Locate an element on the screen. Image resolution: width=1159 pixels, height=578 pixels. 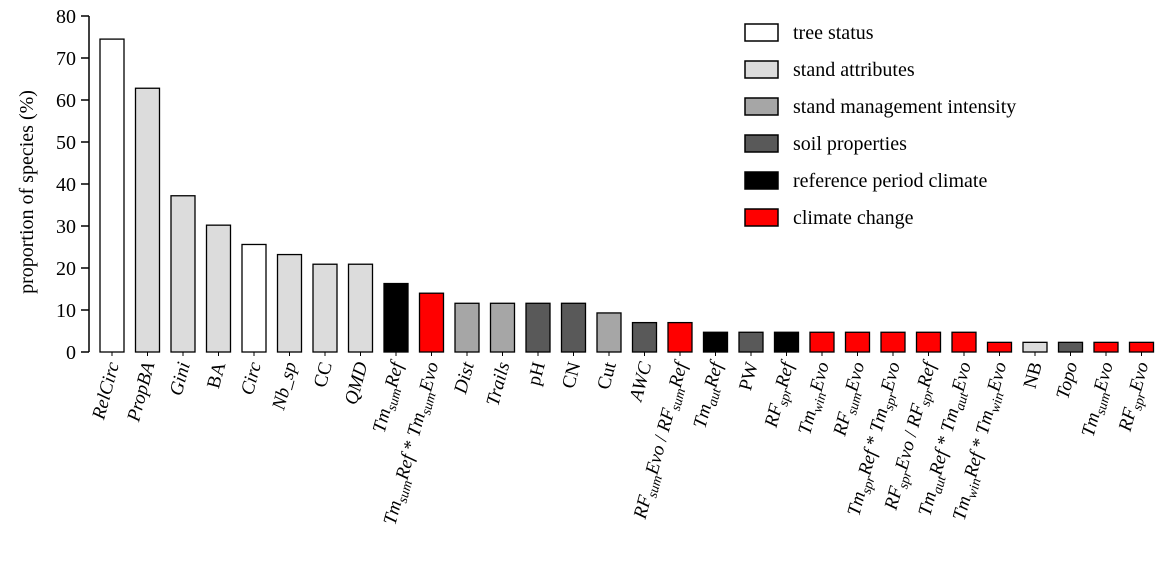
y-tick-label: 0 is located at coordinates (71, 353).